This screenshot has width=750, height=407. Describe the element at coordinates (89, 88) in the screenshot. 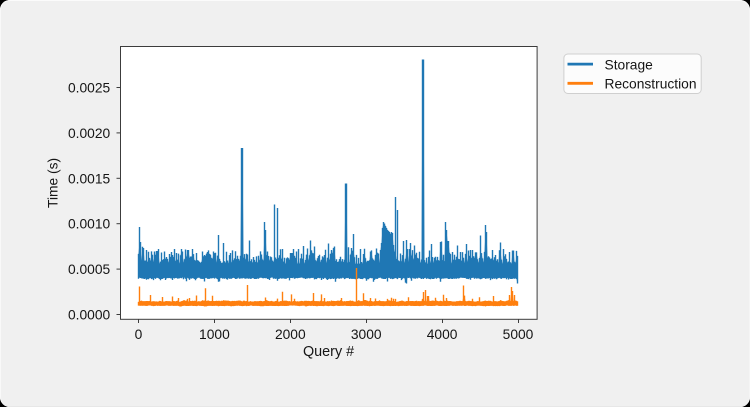

I see `svg-text: 0.0025` at that location.